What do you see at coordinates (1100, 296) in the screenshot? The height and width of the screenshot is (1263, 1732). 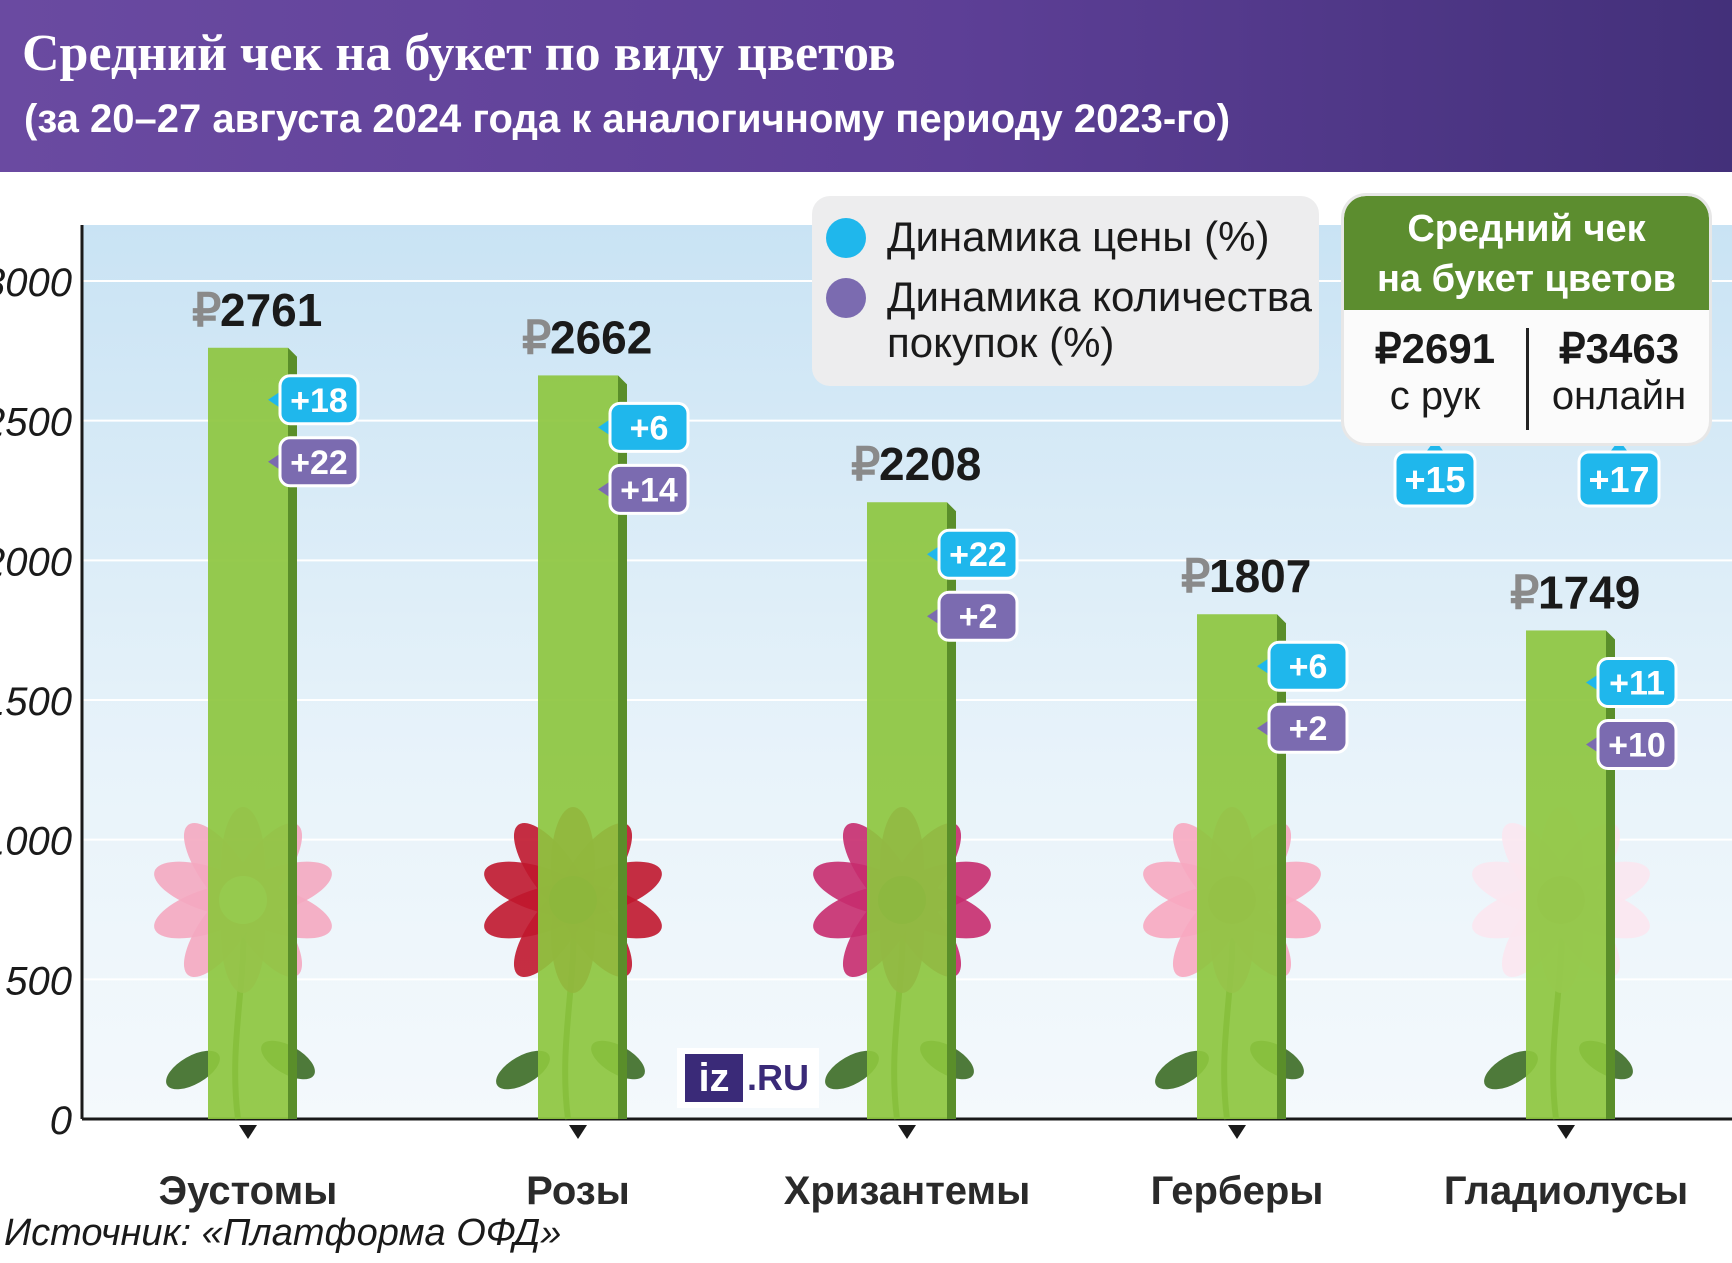 I see `legend-quantity-label-1: Динамика количества` at bounding box center [1100, 296].